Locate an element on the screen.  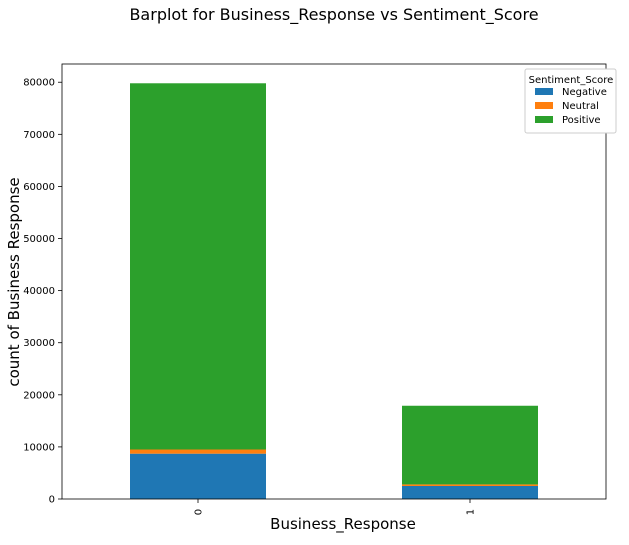
legend-swatch-negative is located at coordinates (544, 91).